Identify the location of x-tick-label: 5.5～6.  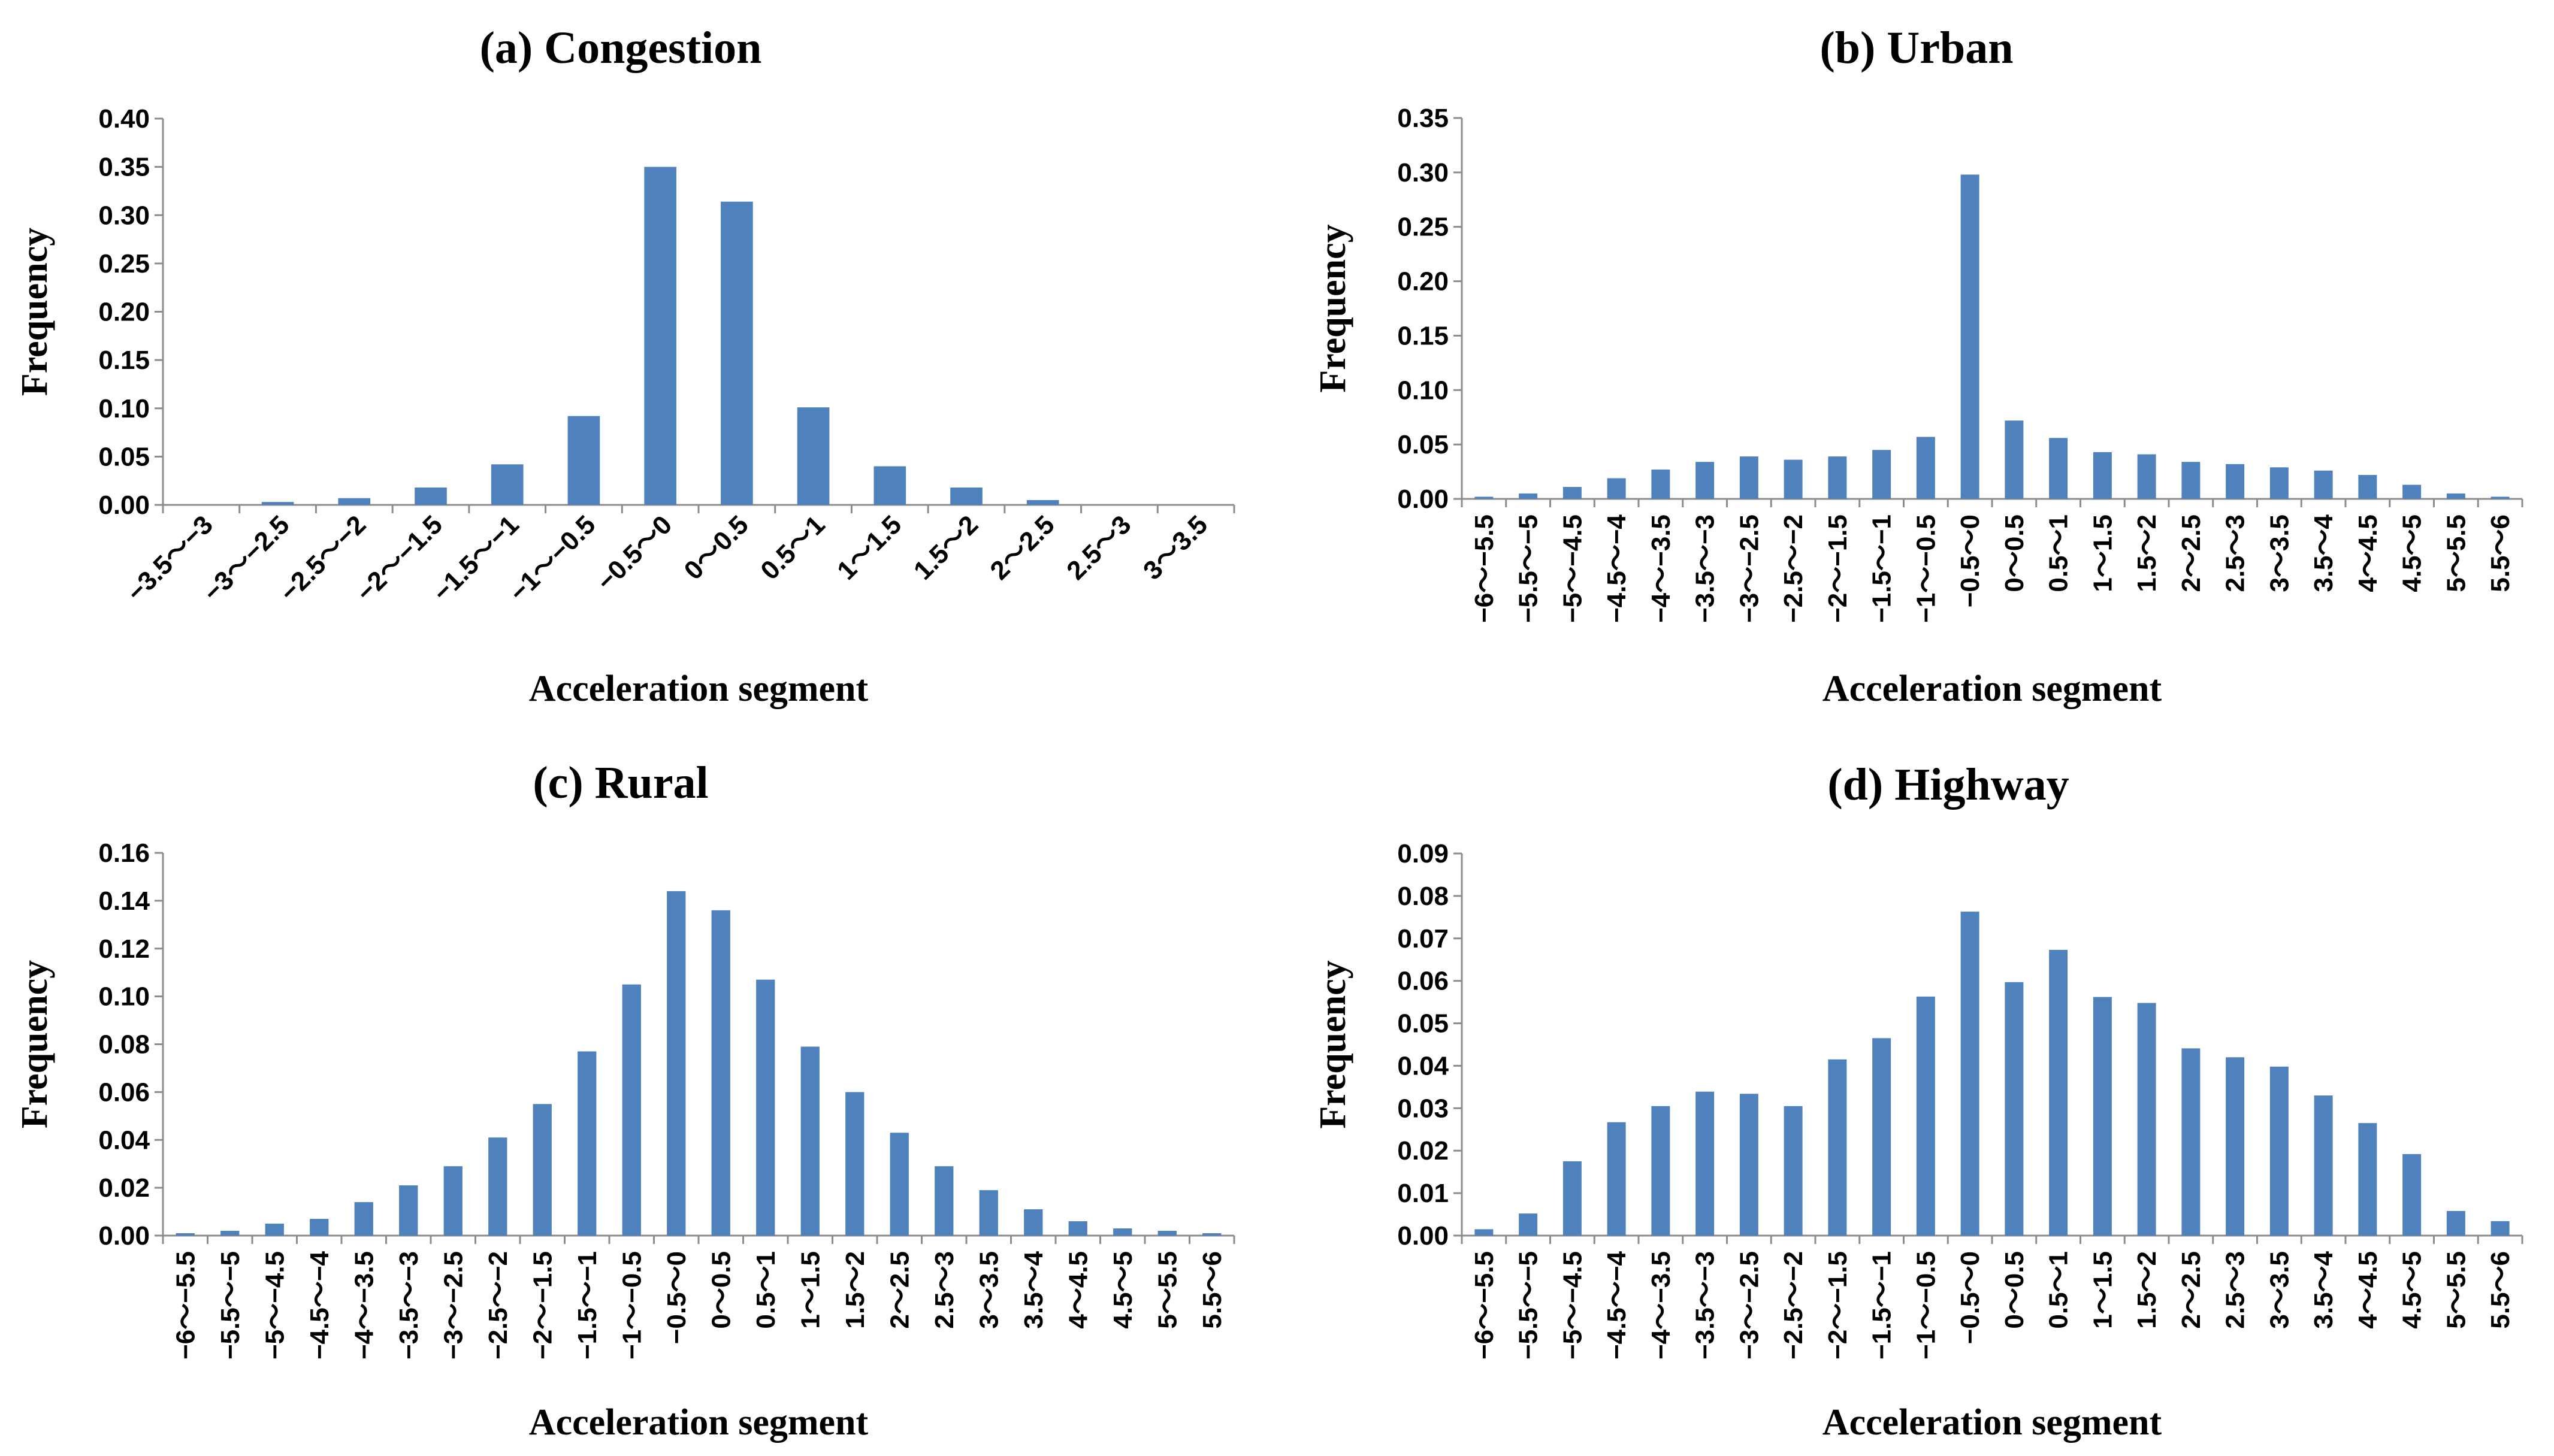
(1212, 1290).